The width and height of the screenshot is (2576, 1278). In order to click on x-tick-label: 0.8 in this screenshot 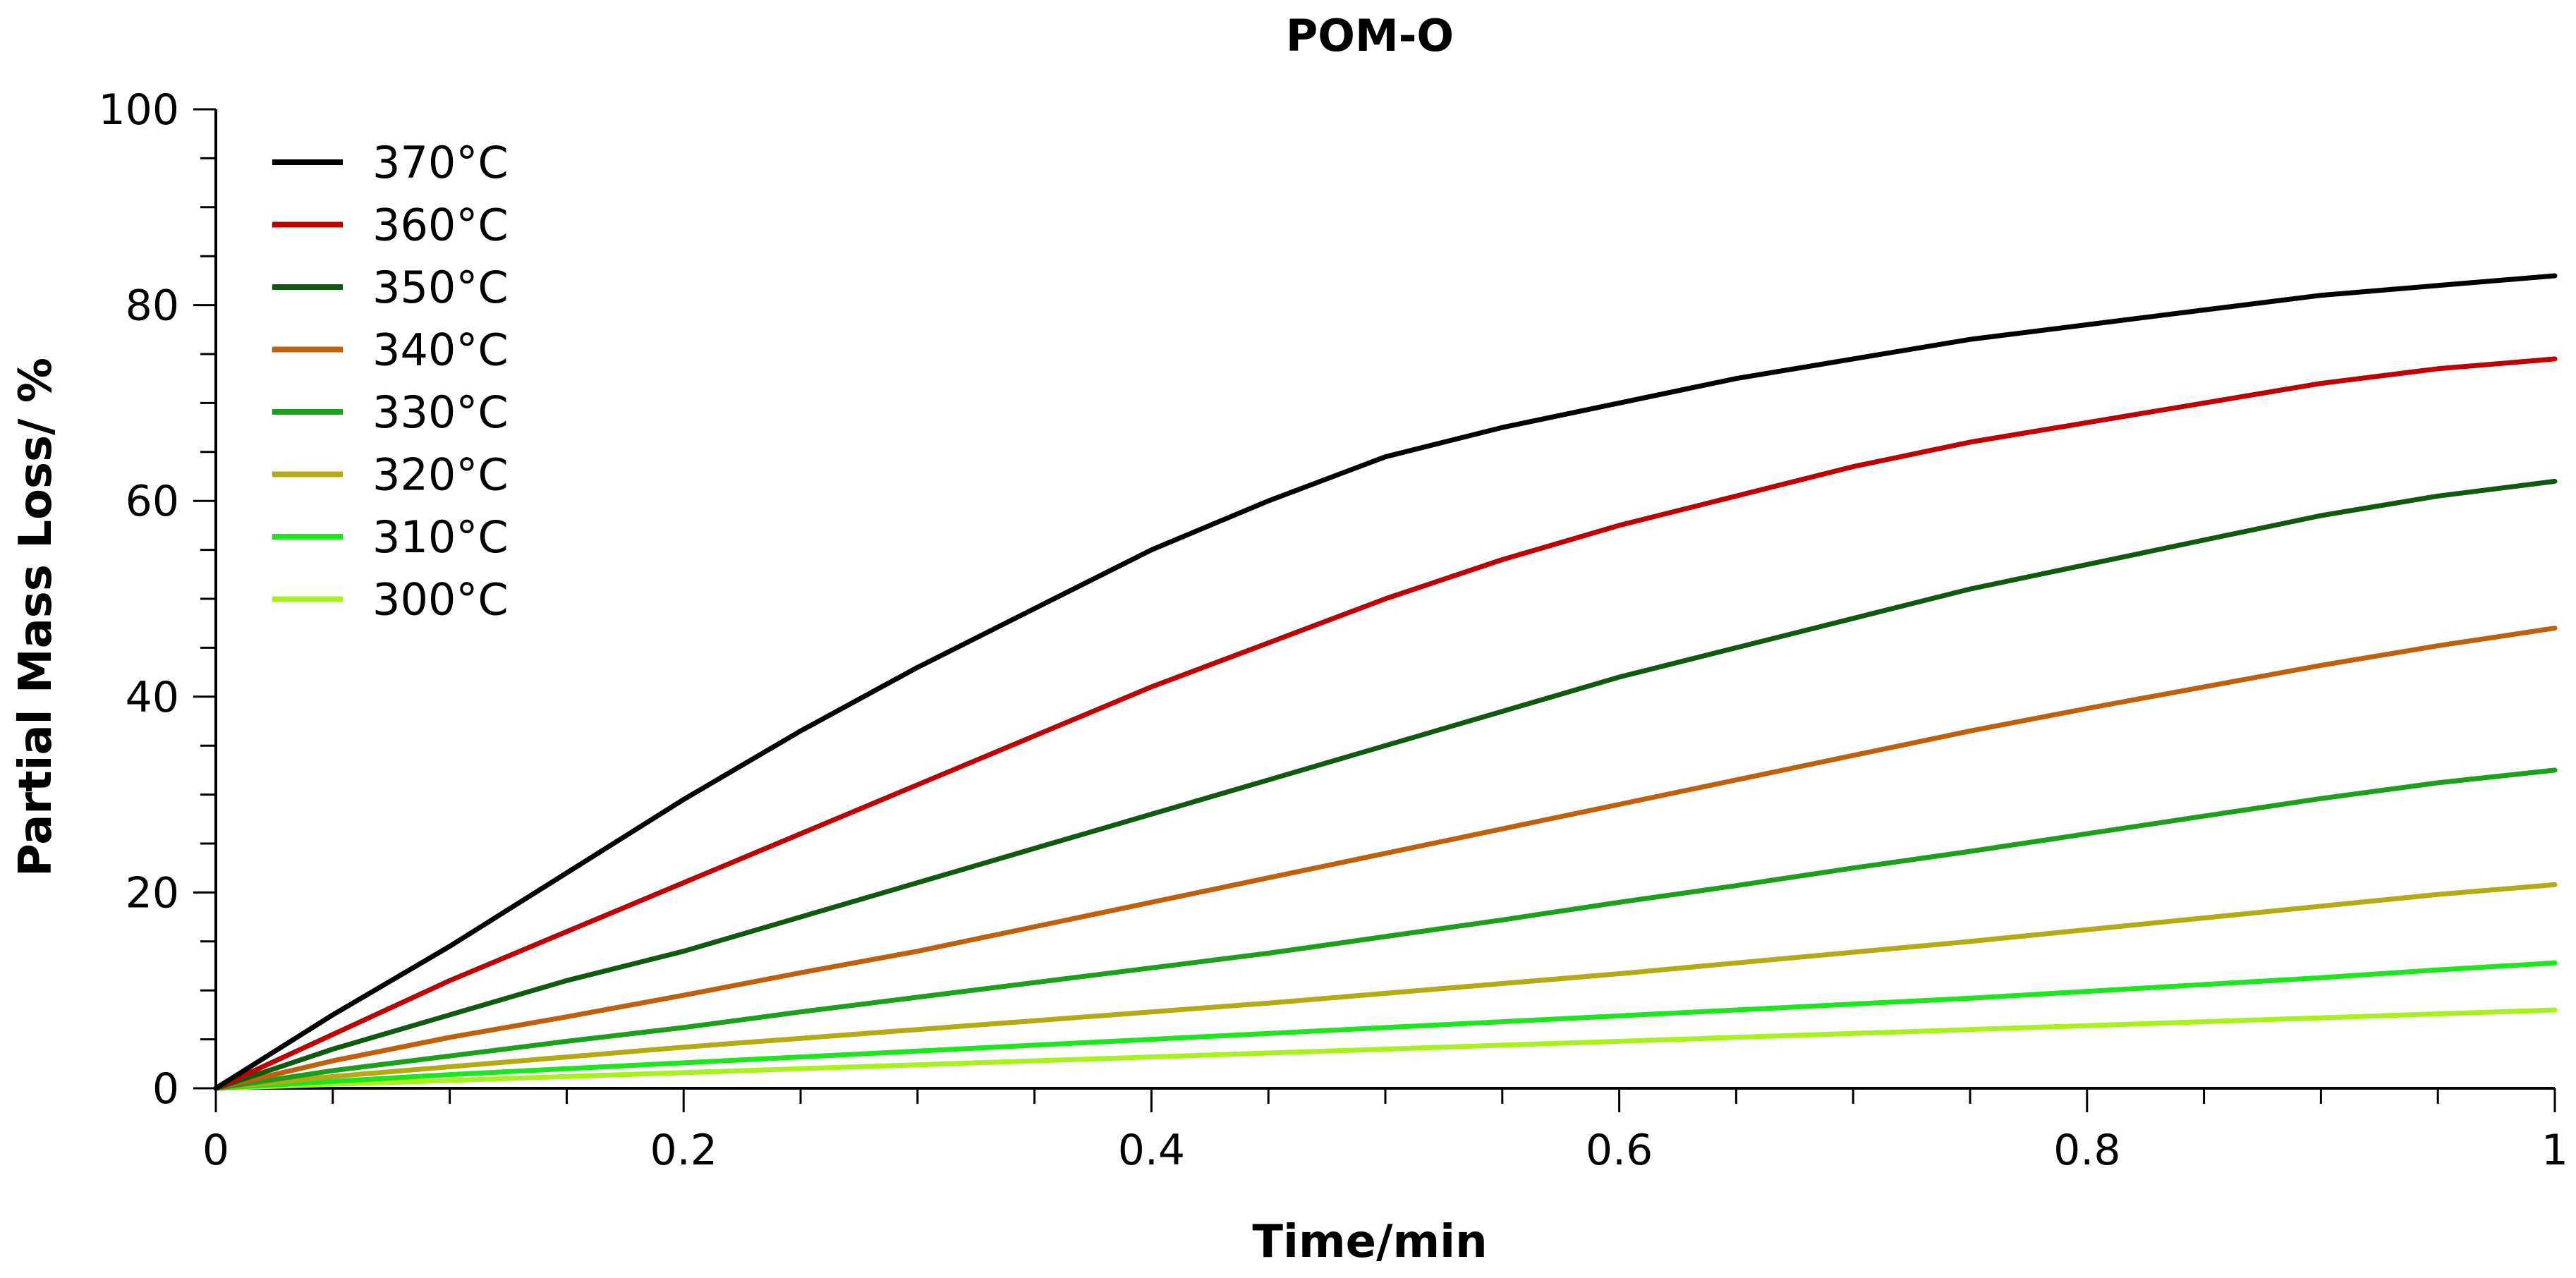, I will do `click(2086, 1150)`.